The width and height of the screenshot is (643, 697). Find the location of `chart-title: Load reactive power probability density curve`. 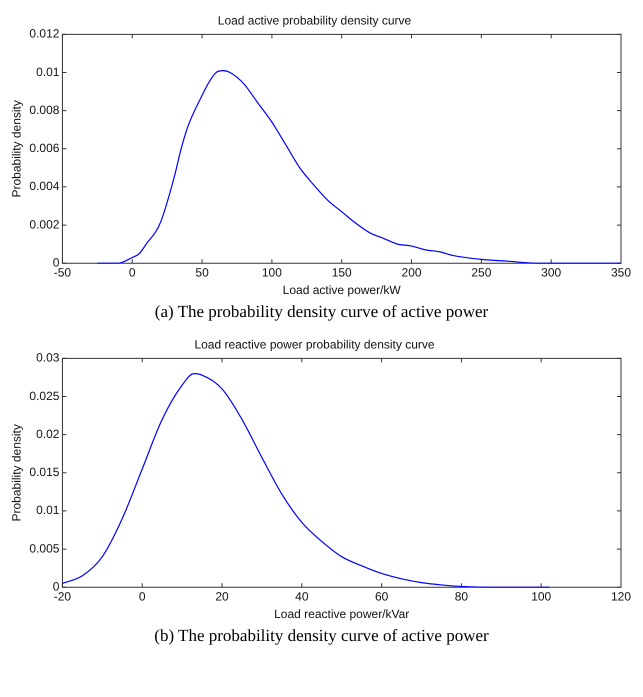

chart-title: Load reactive power probability density curve is located at coordinates (314, 345).